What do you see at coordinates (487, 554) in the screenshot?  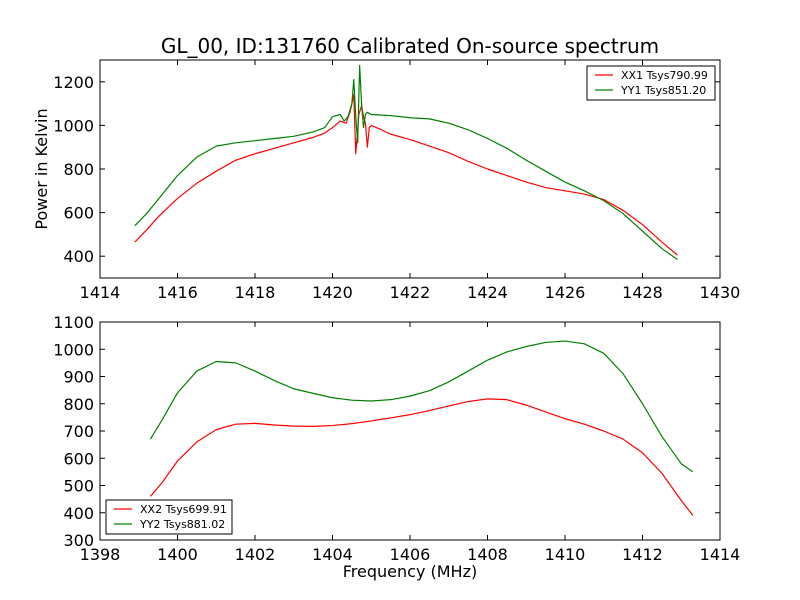 I see `x-tick-label: 1408` at bounding box center [487, 554].